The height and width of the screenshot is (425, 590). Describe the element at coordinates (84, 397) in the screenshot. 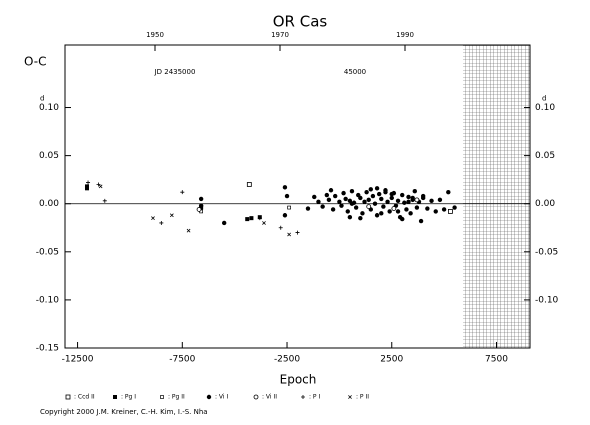

I see `legend-label: : Ccd II` at that location.